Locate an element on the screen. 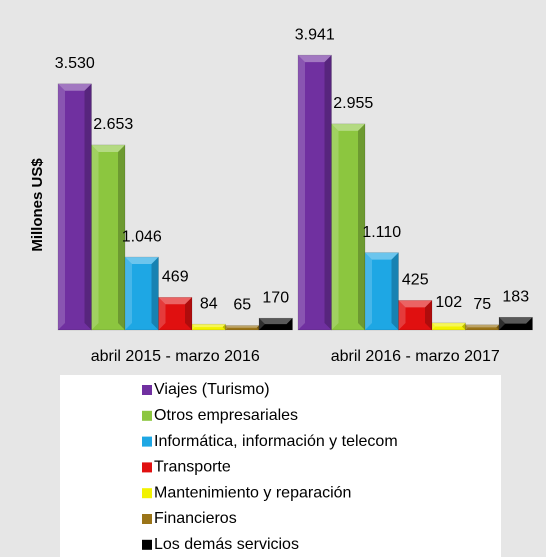  data-label: 170 is located at coordinates (275, 297).